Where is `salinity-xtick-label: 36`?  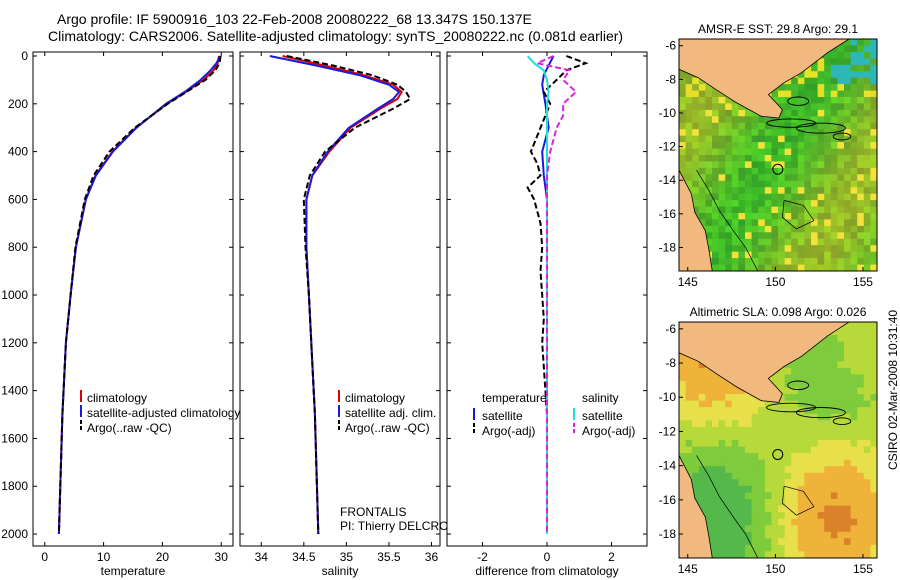
salinity-xtick-label: 36 is located at coordinates (432, 557).